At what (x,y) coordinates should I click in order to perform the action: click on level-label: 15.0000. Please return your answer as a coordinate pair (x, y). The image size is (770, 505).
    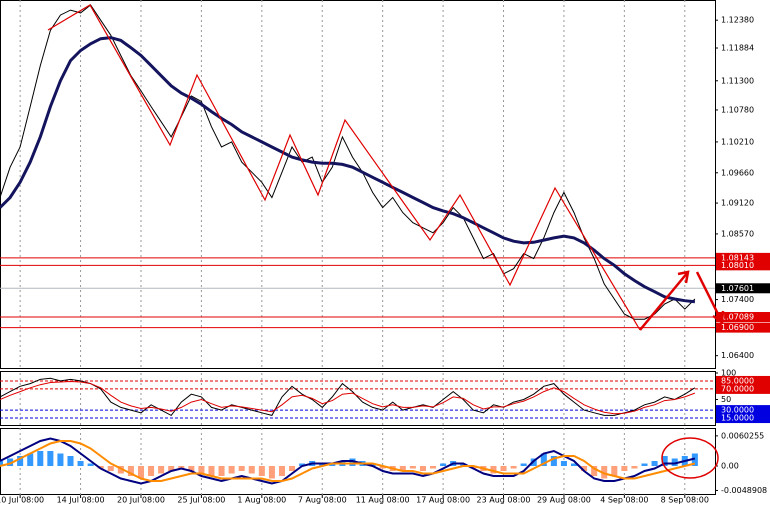
    Looking at the image, I should click on (737, 418).